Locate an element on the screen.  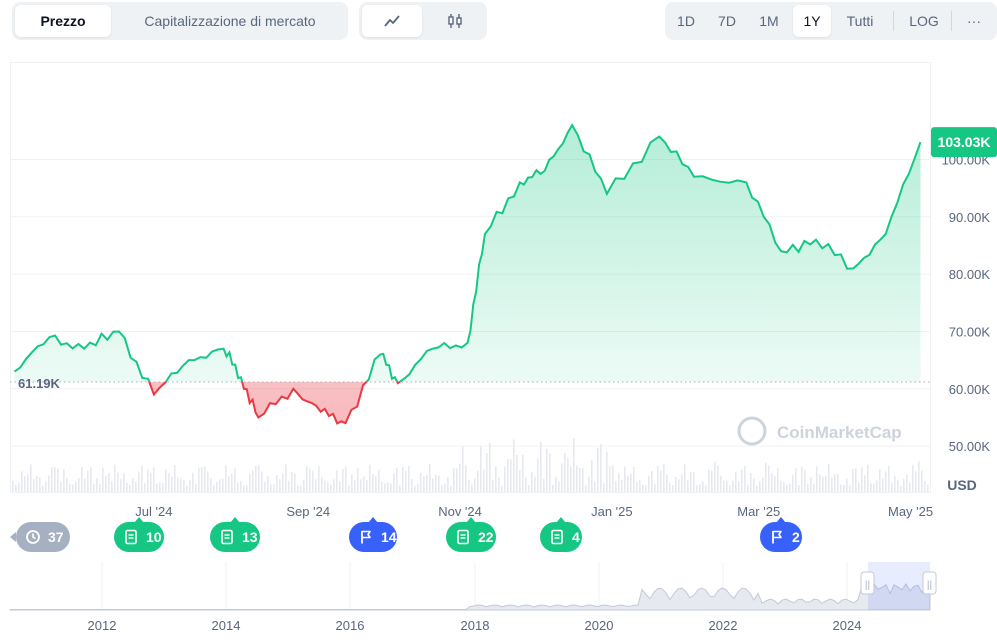
current-price-tag: 103.03K is located at coordinates (964, 142).